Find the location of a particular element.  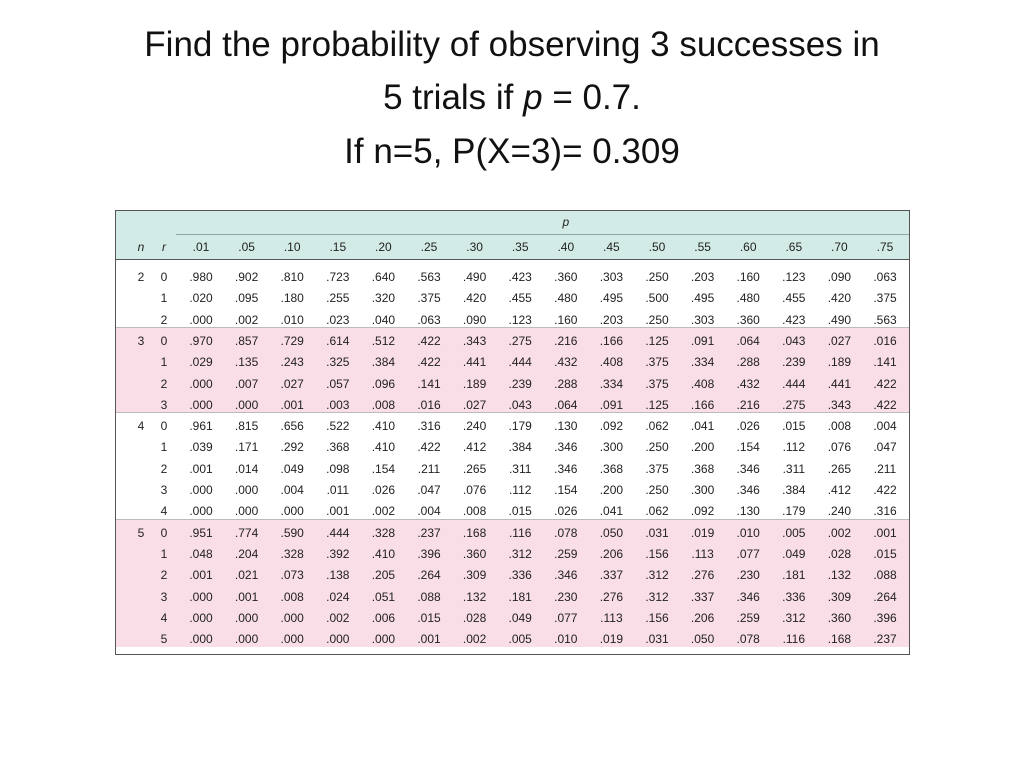

probability: .008 is located at coordinates (839, 426).